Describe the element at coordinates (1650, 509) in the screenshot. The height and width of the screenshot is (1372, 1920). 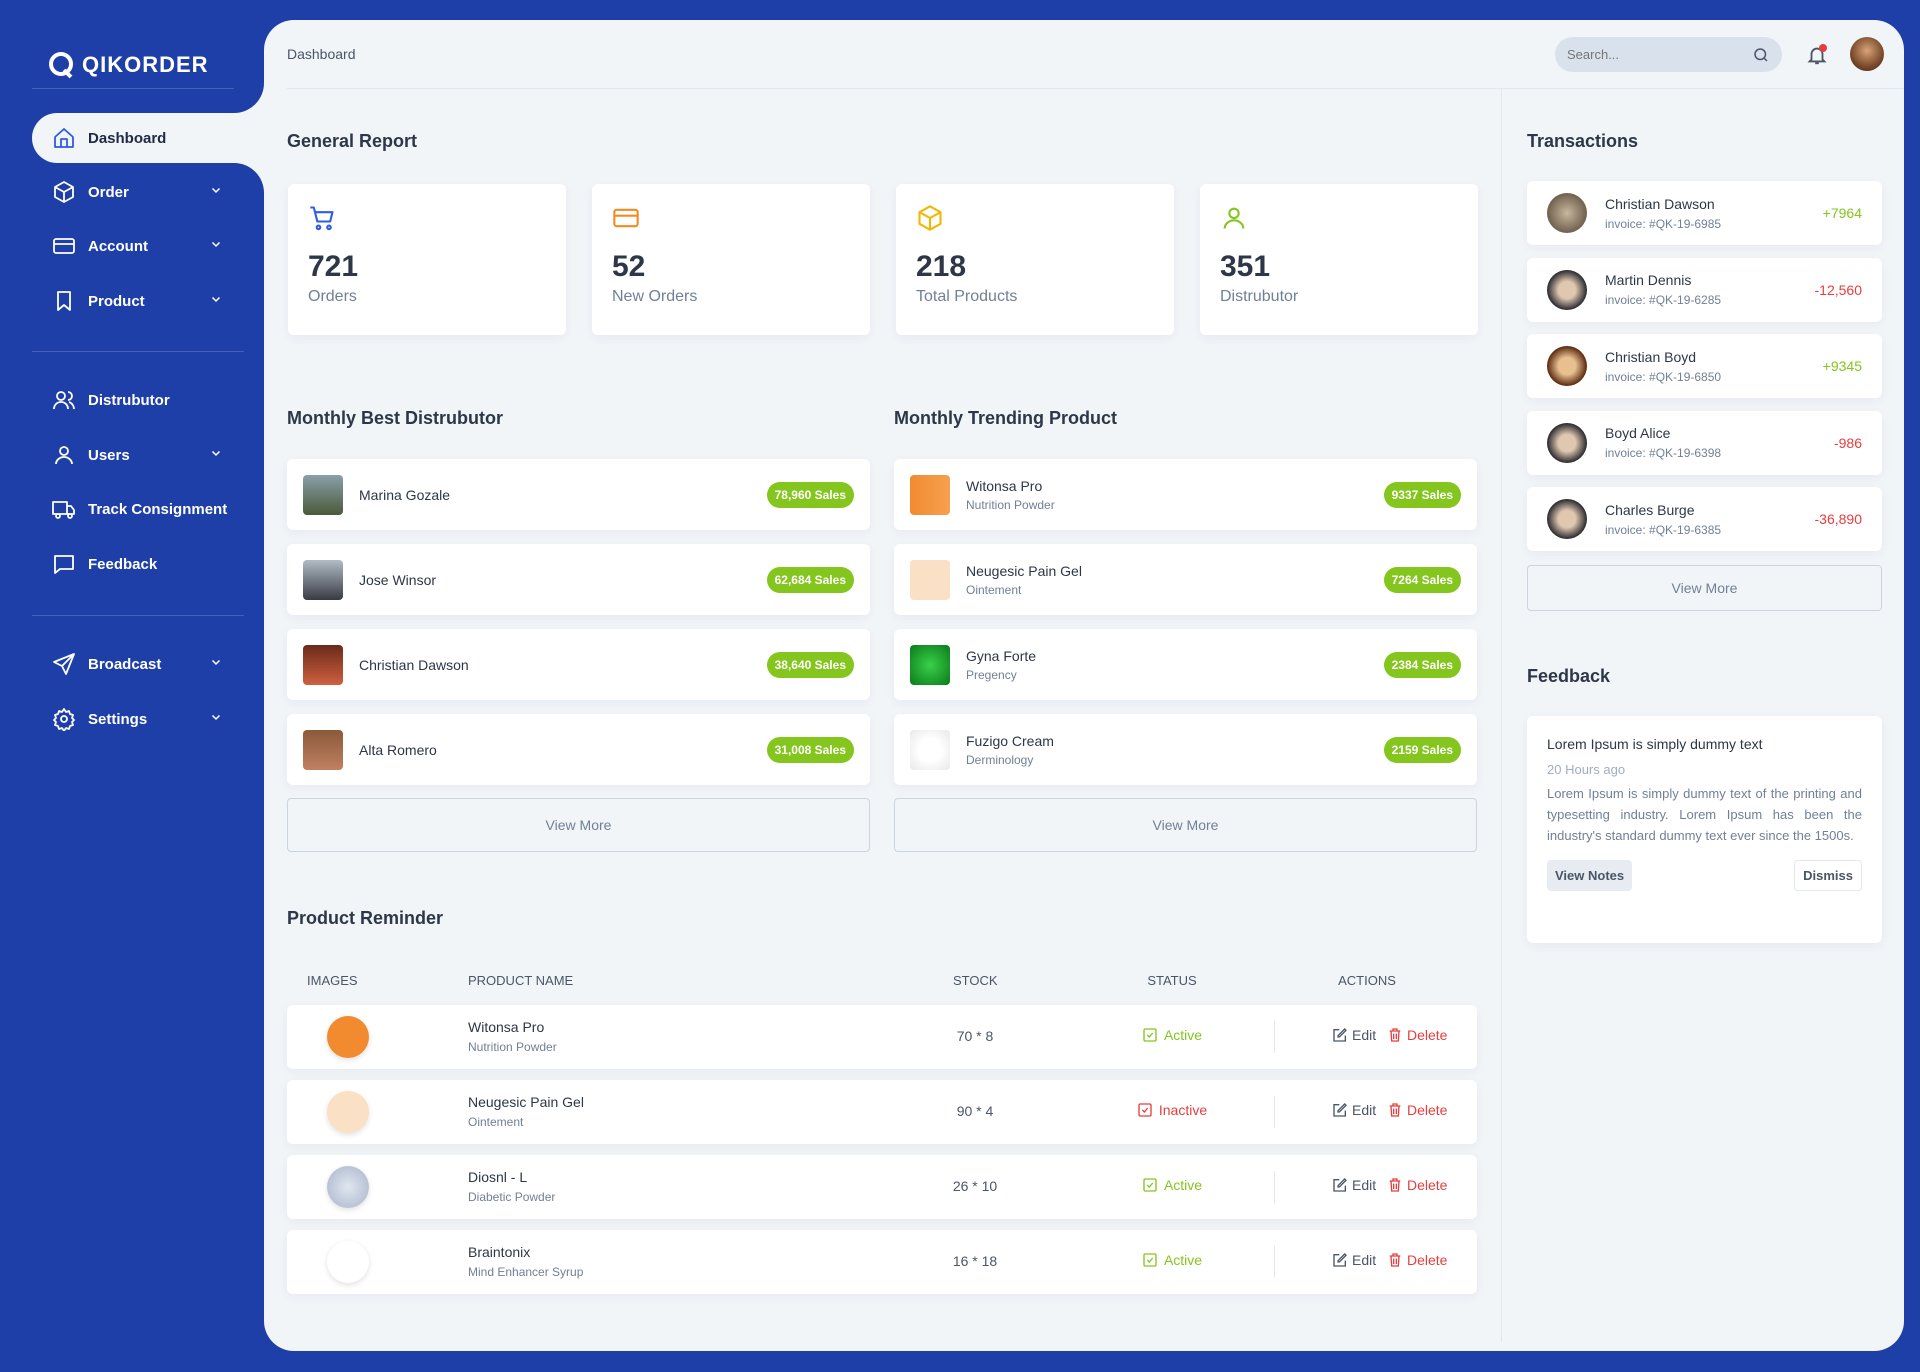
I see `transaction-name: Charles Burge` at that location.